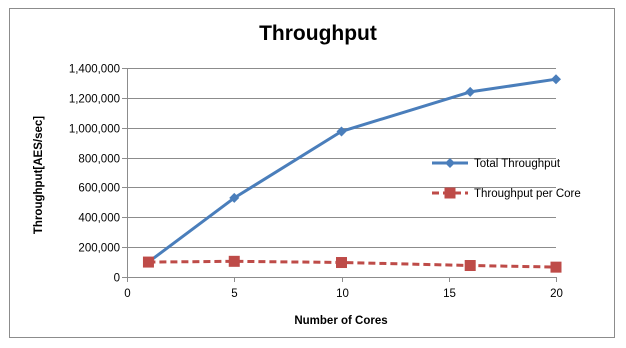  Describe the element at coordinates (94, 100) in the screenshot. I see `y-tick-label: 1,200,000` at that location.